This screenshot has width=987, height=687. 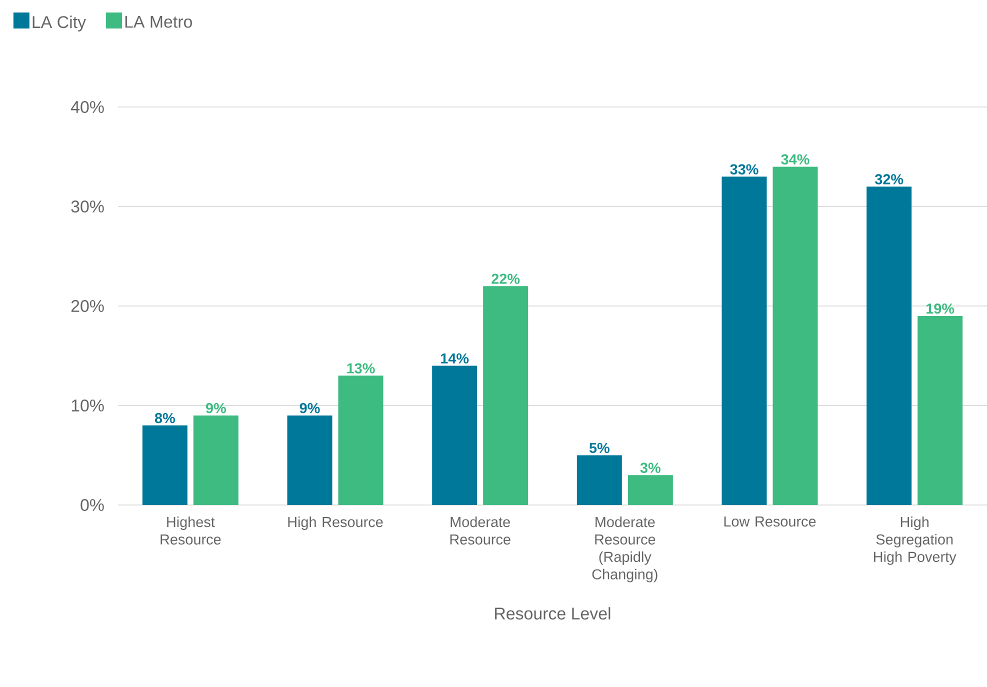 What do you see at coordinates (625, 549) in the screenshot?
I see `x-tick-label: Moderate Resource (Rapidly Changing)` at bounding box center [625, 549].